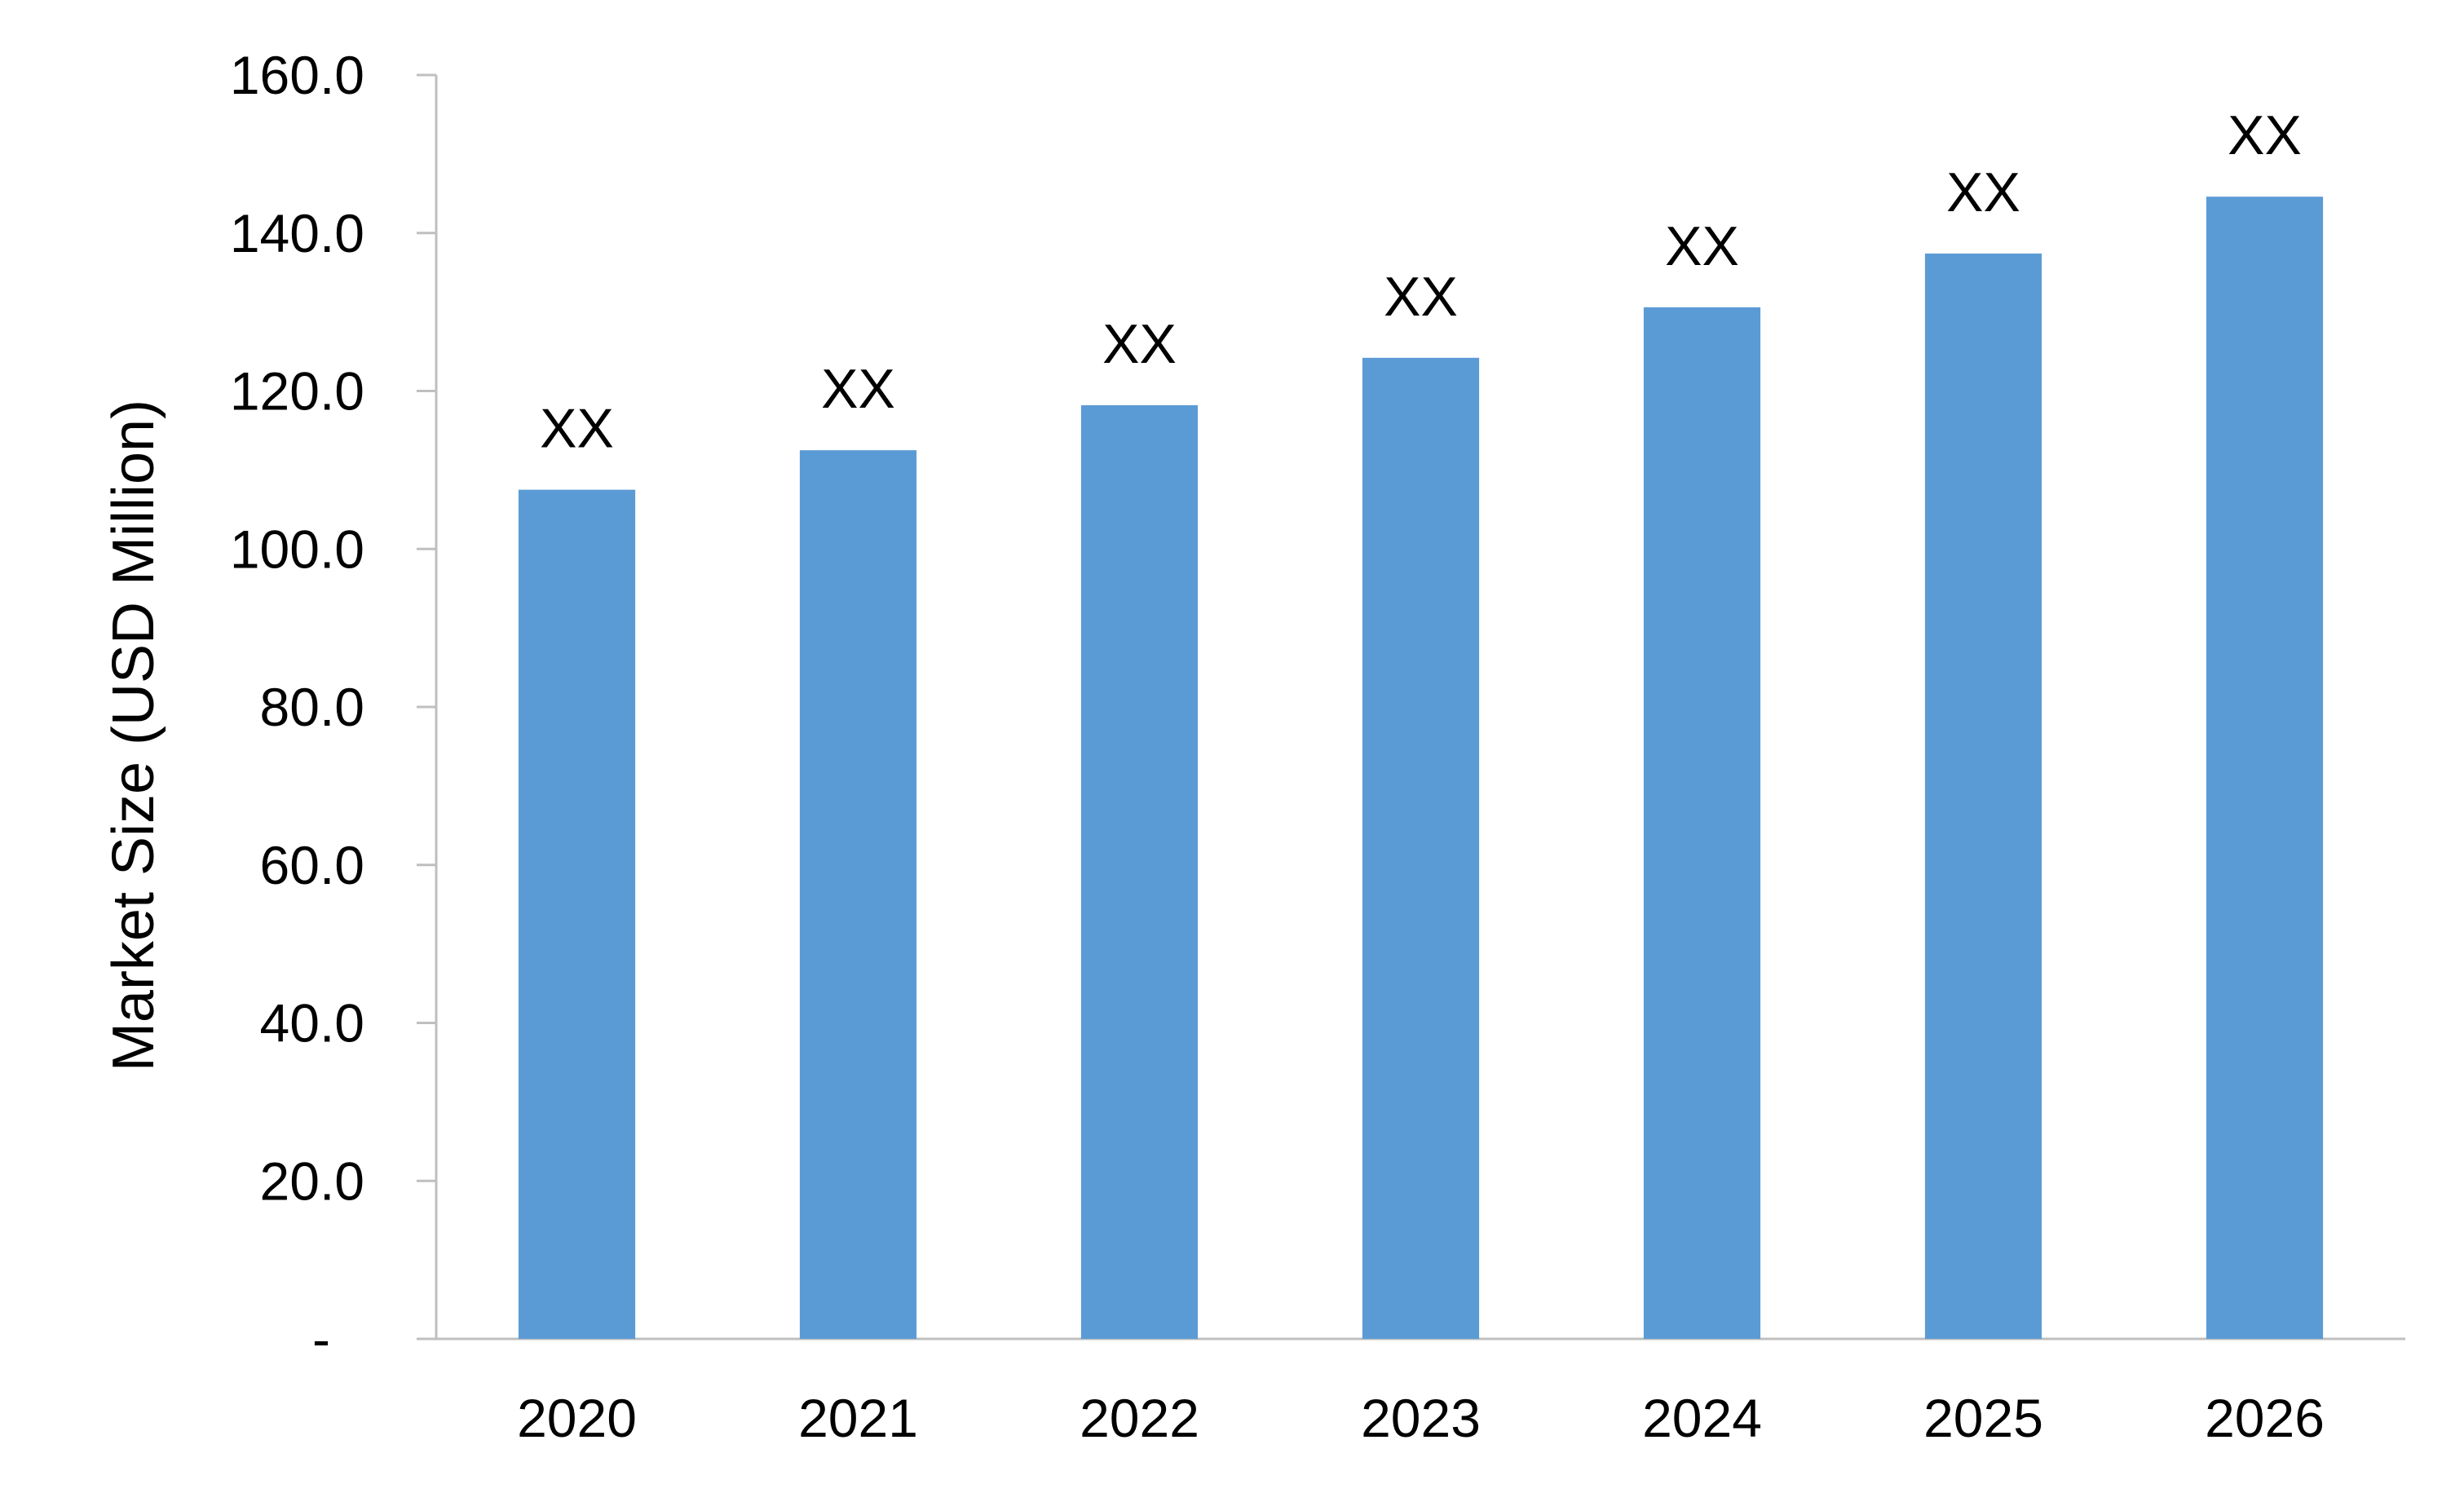 This screenshot has height=1493, width=2464. Describe the element at coordinates (133, 735) in the screenshot. I see `y-axis-title: Market Size (USD Million)` at that location.